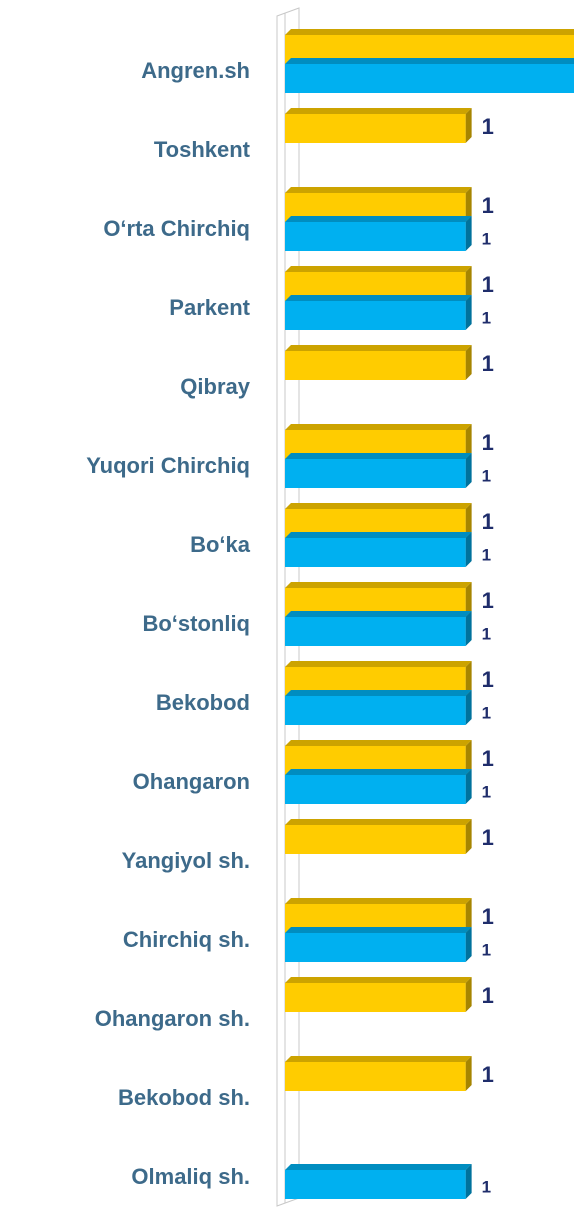 The width and height of the screenshot is (574, 1214). I want to click on category-label: O‘rta Chirchiq, so click(176, 228).